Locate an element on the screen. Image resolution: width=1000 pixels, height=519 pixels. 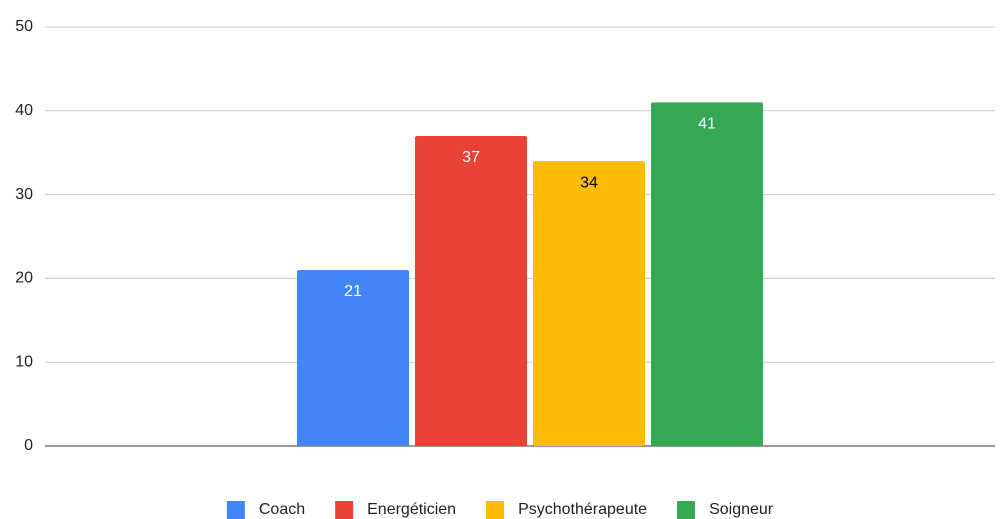
y-tick-label: 50 is located at coordinates (24, 26).